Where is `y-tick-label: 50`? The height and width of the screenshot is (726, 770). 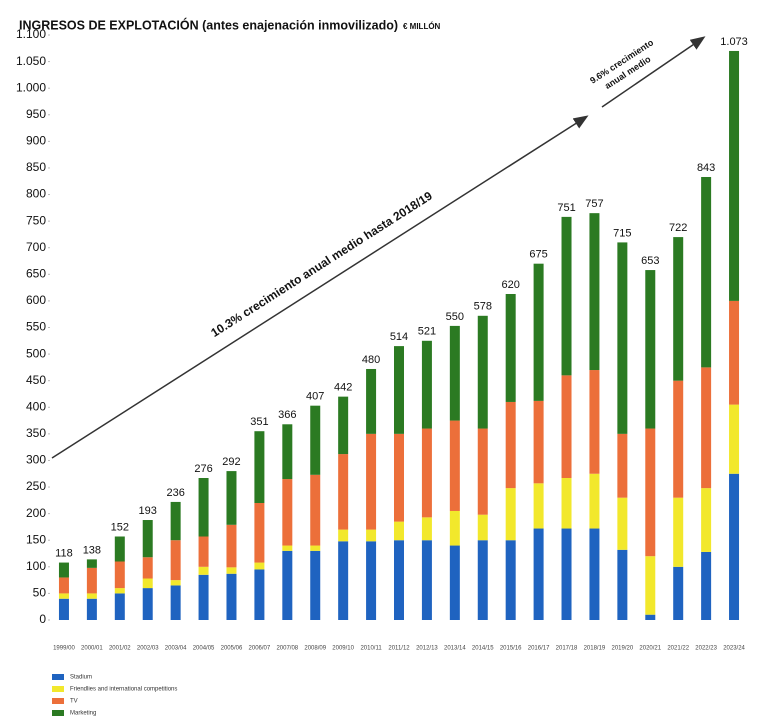
y-tick-label: 50 is located at coordinates (40, 593).